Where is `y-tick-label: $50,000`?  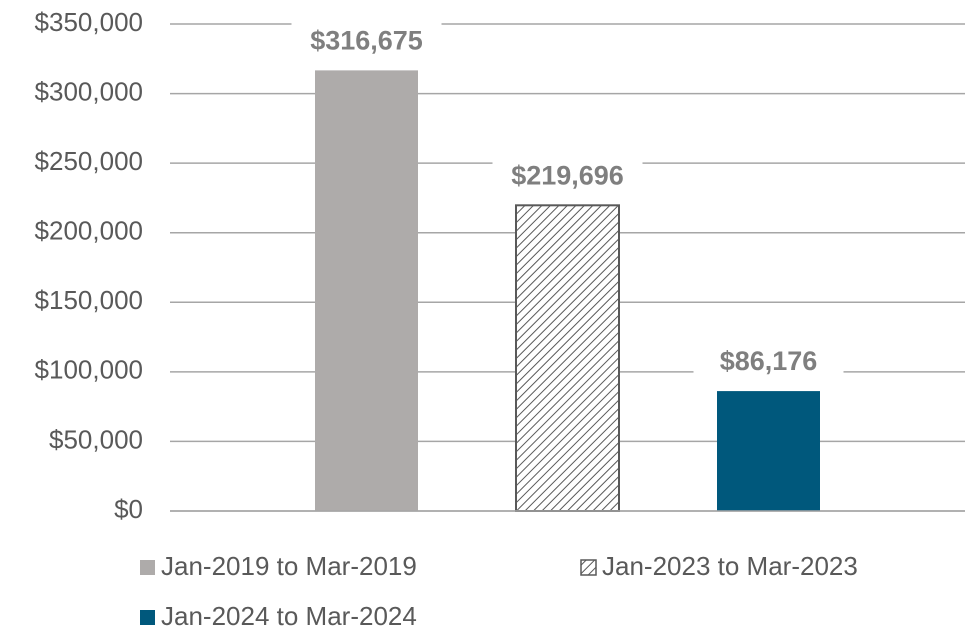
y-tick-label: $50,000 is located at coordinates (96, 439).